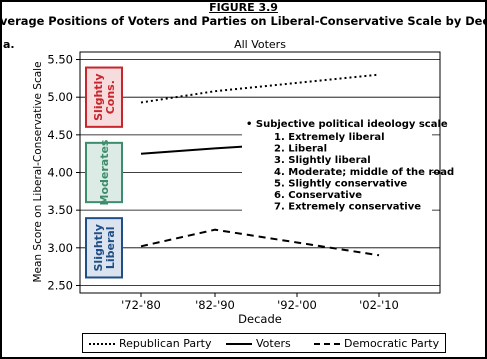  I want to click on annotation-heading: • Subjective political ideology scale, so click(347, 124).